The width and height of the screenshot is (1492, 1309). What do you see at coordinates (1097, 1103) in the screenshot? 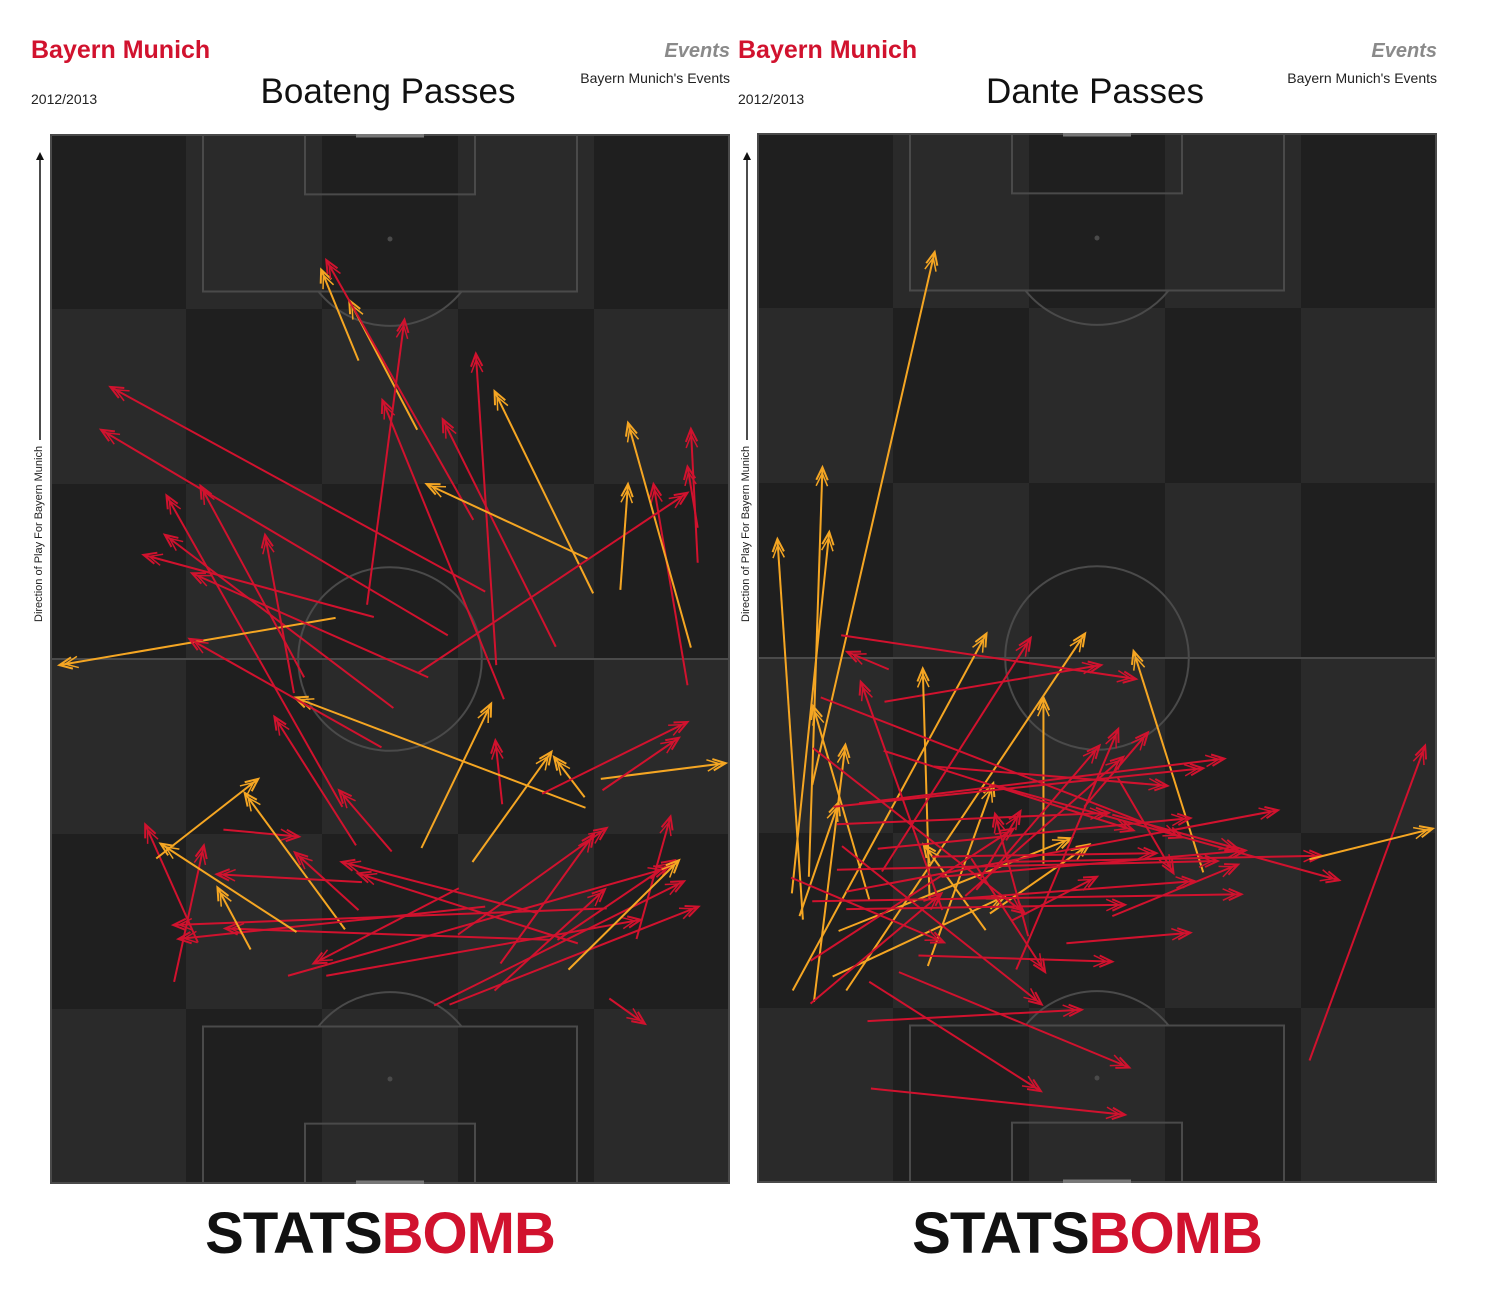
I see `penalty-area-bottom` at bounding box center [1097, 1103].